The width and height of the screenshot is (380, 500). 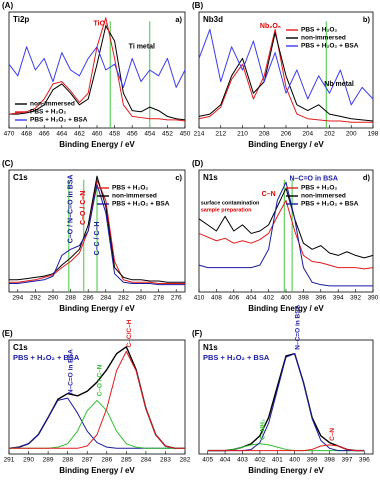 What do you see at coordinates (355, 298) in the screenshot?
I see `x-tick-label: 392` at bounding box center [355, 298].